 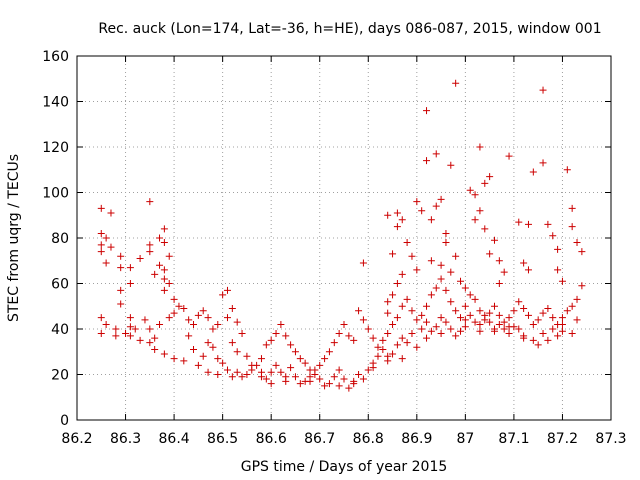 What do you see at coordinates (55, 148) in the screenshot?
I see `y-tick-label: 120` at bounding box center [55, 148].